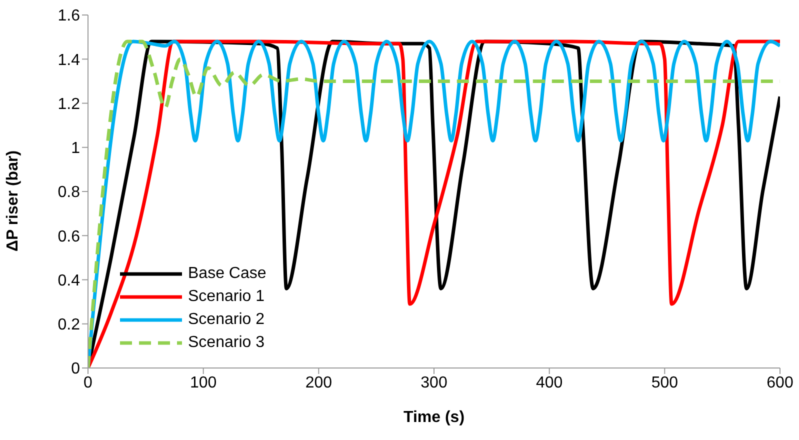 This screenshot has width=799, height=440. I want to click on y-axis-title: ΔP riser (bar), so click(13, 201).